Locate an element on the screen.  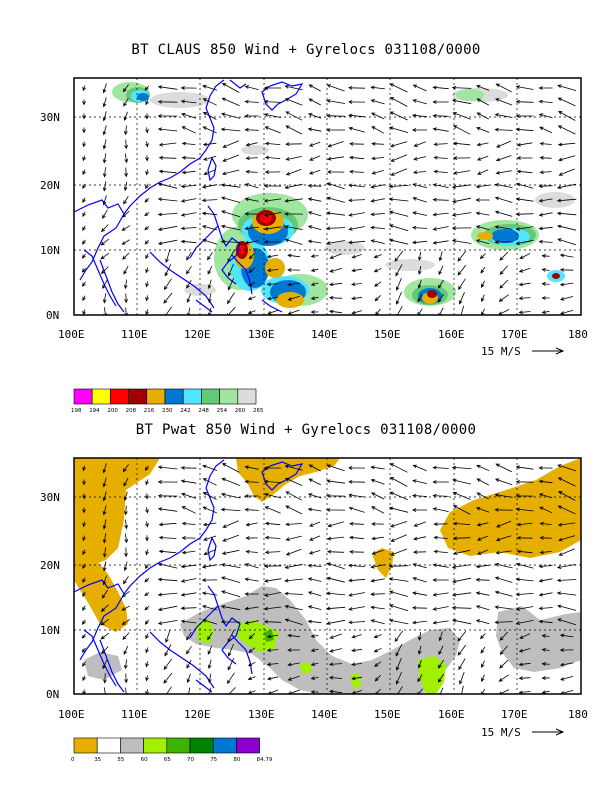
claus-xlabel-140e: 140E is located at coordinates (324, 334).